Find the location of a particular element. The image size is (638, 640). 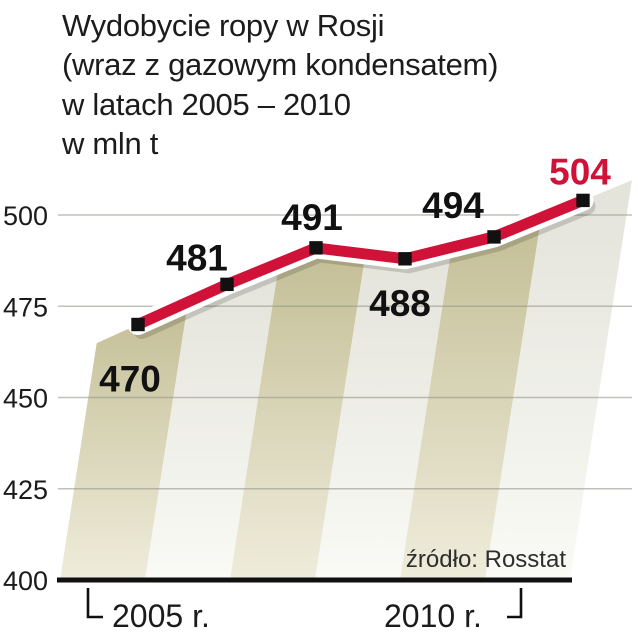

data-point-label: 491 is located at coordinates (312, 217).